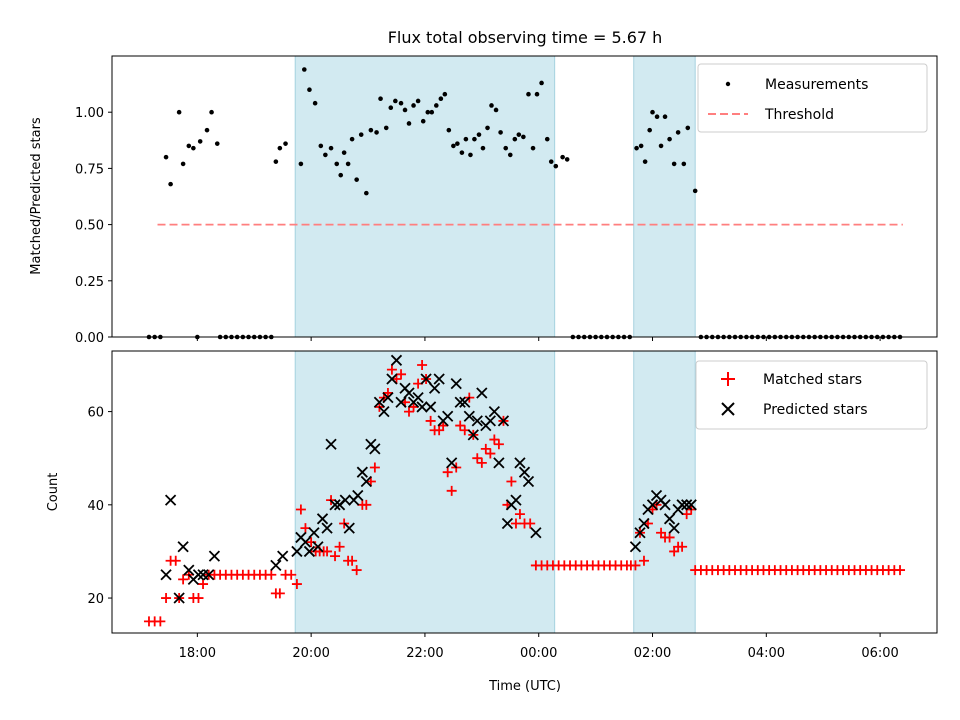  Describe the element at coordinates (524, 686) in the screenshot. I see `x-axis-label: Time (UTC)` at that location.